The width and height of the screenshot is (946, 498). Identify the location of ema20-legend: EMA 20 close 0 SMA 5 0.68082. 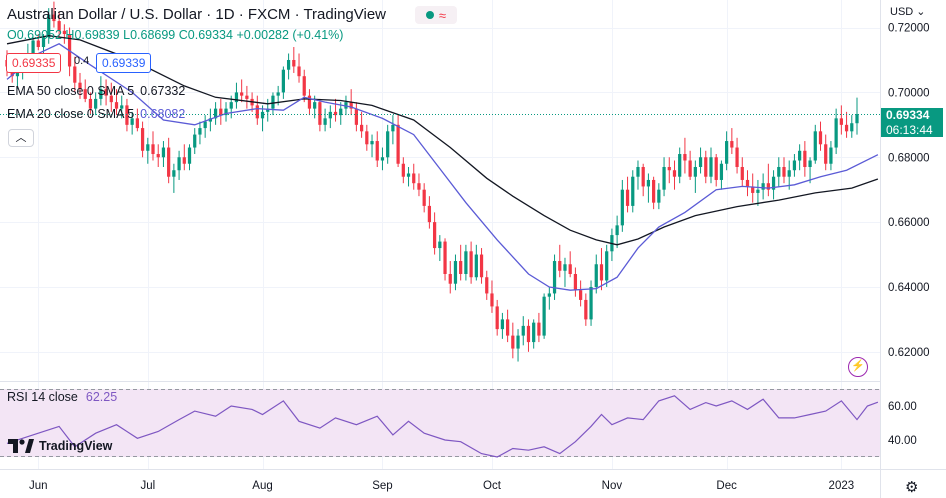
(96, 114).